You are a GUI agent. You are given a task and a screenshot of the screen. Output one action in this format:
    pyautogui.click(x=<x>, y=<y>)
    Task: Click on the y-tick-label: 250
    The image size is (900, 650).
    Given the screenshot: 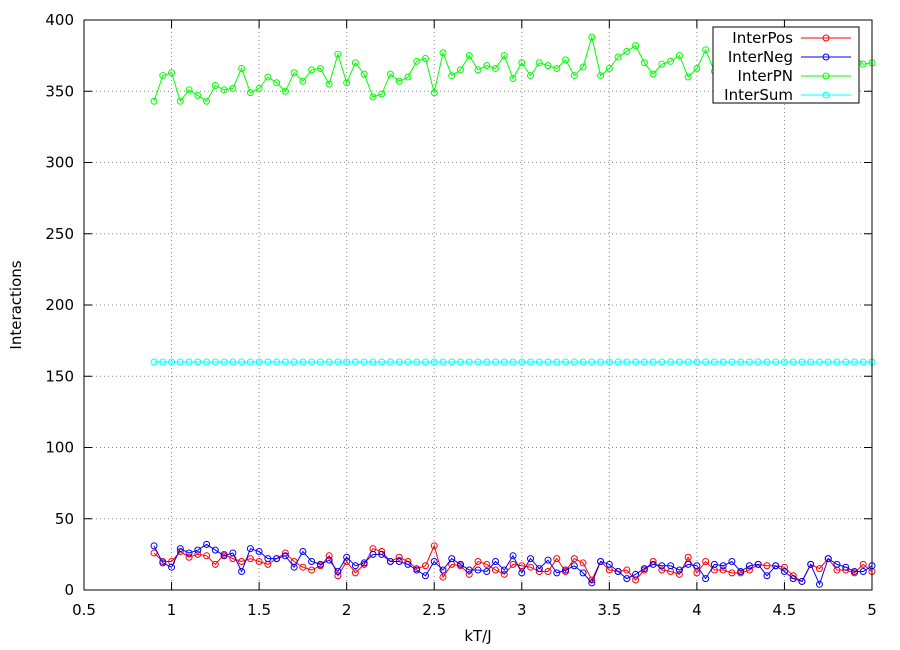 What is the action you would take?
    pyautogui.click(x=59, y=234)
    